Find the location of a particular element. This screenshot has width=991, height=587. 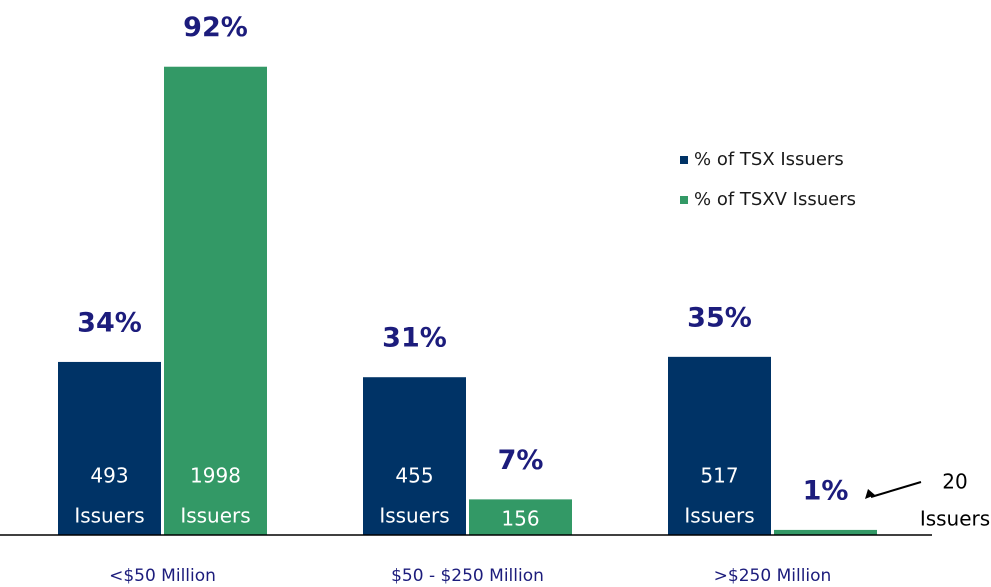

legend-label: % of TSX Issuers is located at coordinates (769, 159).